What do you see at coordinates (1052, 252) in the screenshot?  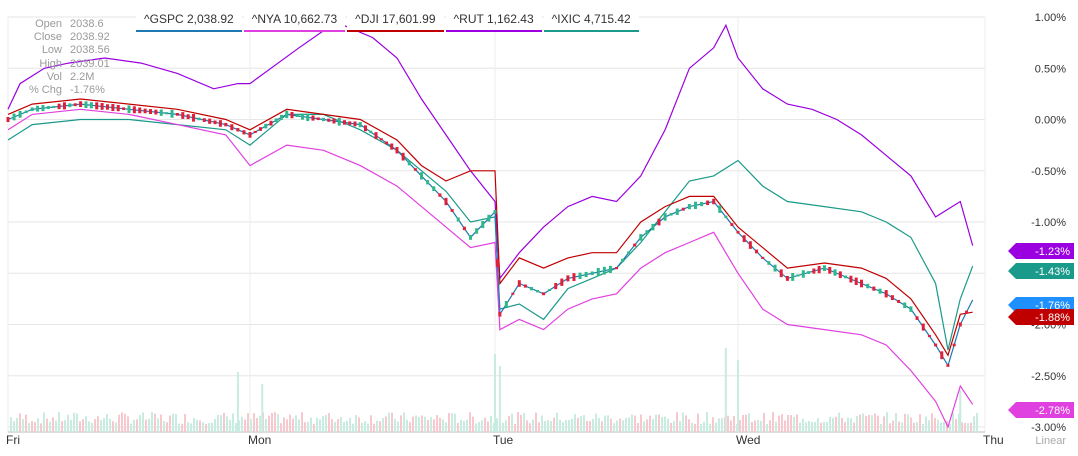 I see `end-value-label: -1.23%` at bounding box center [1052, 252].